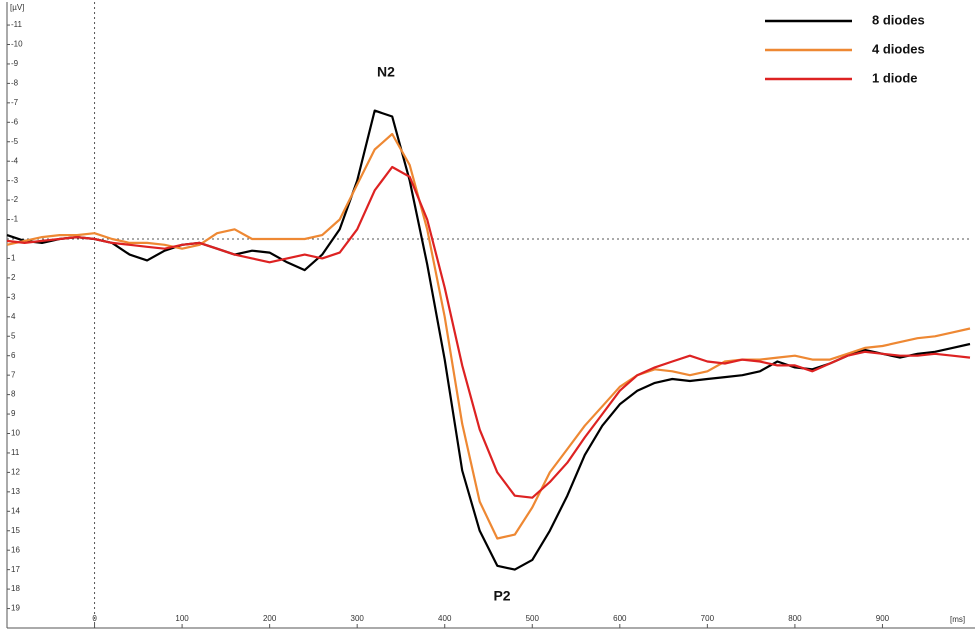 The width and height of the screenshot is (978, 637). What do you see at coordinates (15, 141) in the screenshot?
I see `y-tick-label: -5` at bounding box center [15, 141].